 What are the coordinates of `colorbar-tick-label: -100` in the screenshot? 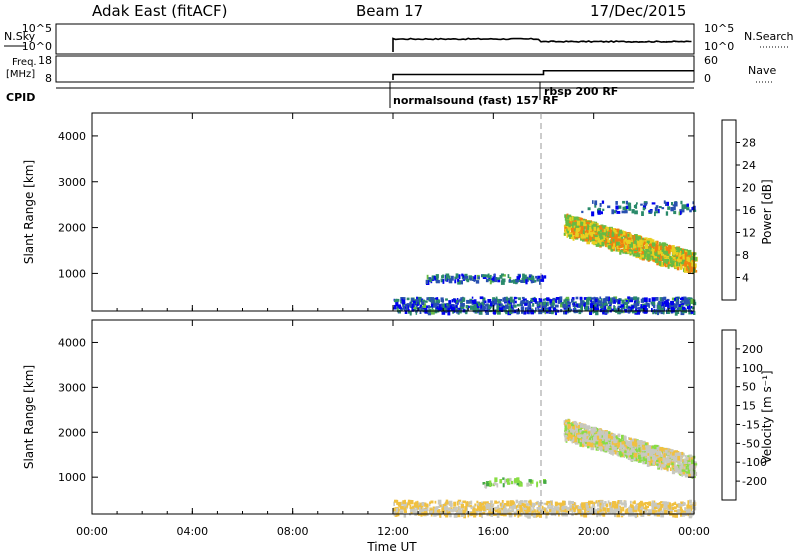 It's located at (754, 462).